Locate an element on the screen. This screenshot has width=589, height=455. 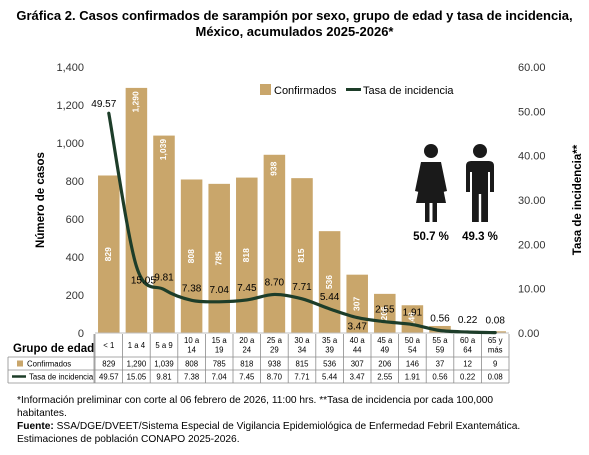
y2-tick-label: 20.00 is located at coordinates (532, 245).